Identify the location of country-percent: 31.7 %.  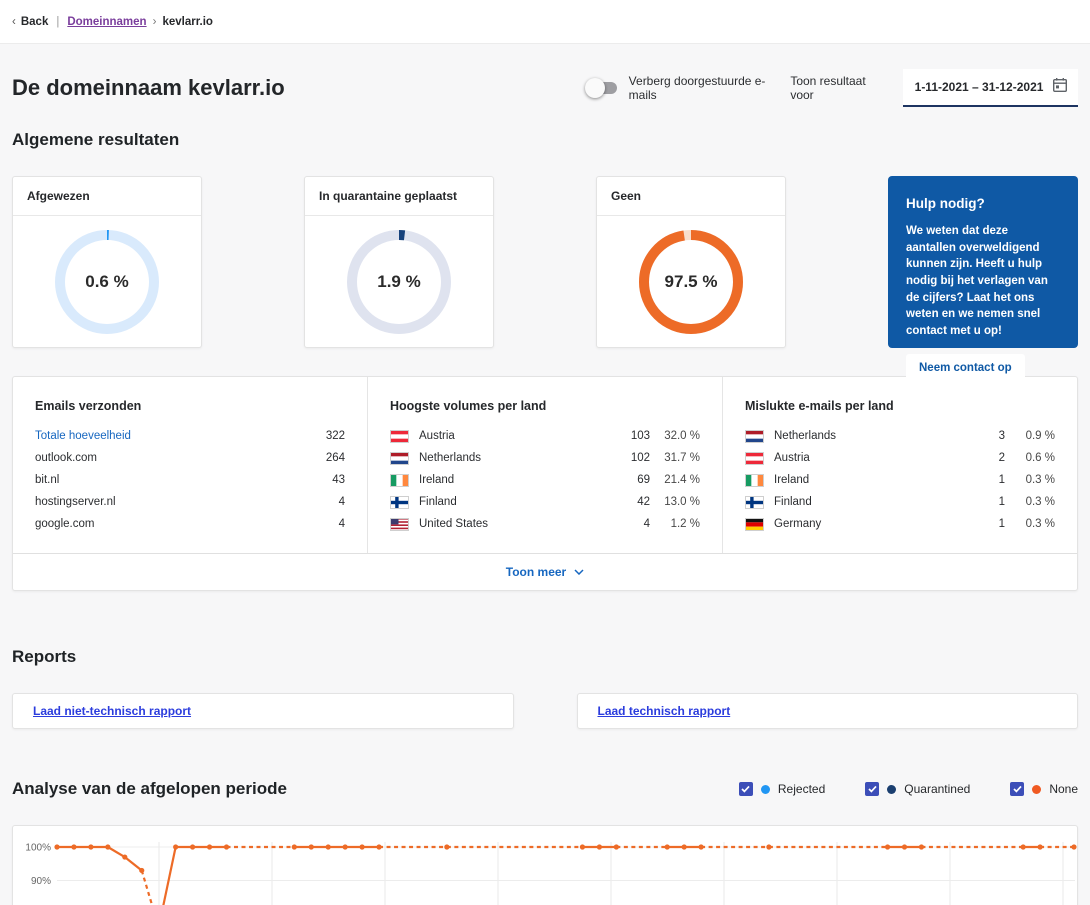
(682, 458).